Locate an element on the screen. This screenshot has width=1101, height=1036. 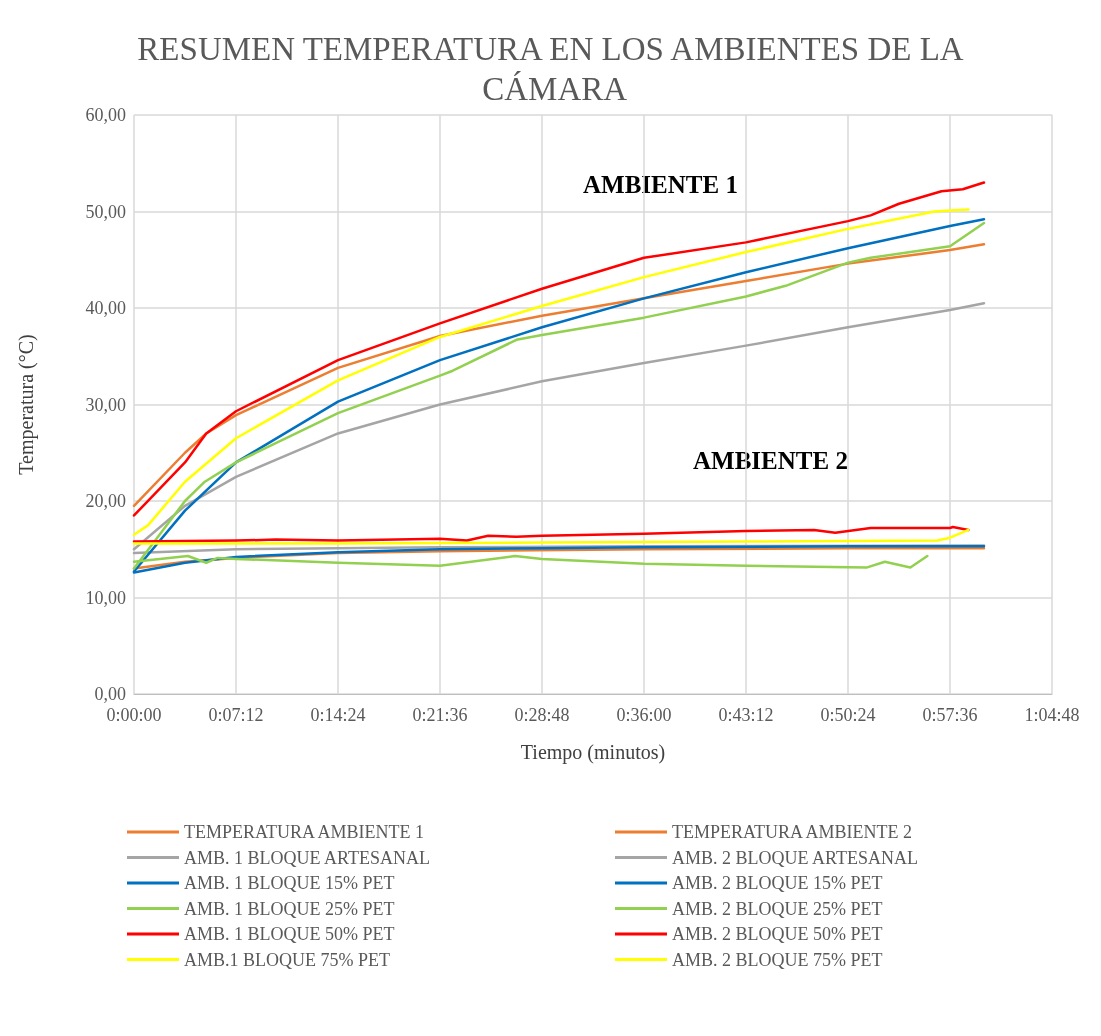
legend-label: TEMPERATURA AMBIENTE 2 is located at coordinates (792, 832).